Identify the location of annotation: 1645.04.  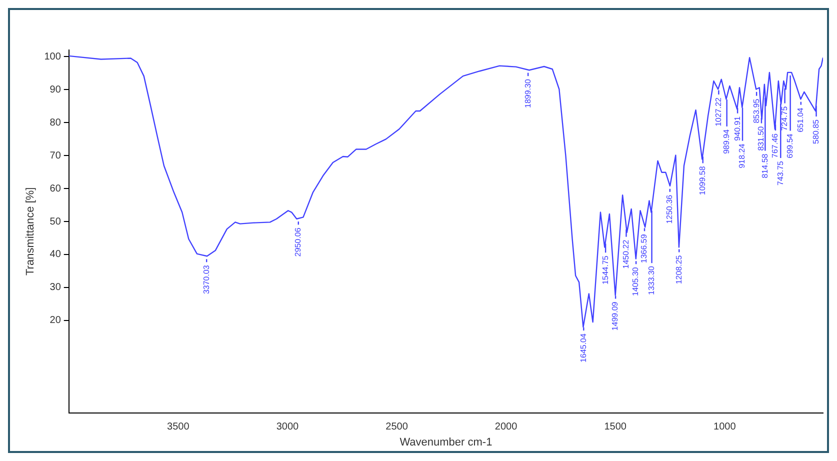
(583, 347).